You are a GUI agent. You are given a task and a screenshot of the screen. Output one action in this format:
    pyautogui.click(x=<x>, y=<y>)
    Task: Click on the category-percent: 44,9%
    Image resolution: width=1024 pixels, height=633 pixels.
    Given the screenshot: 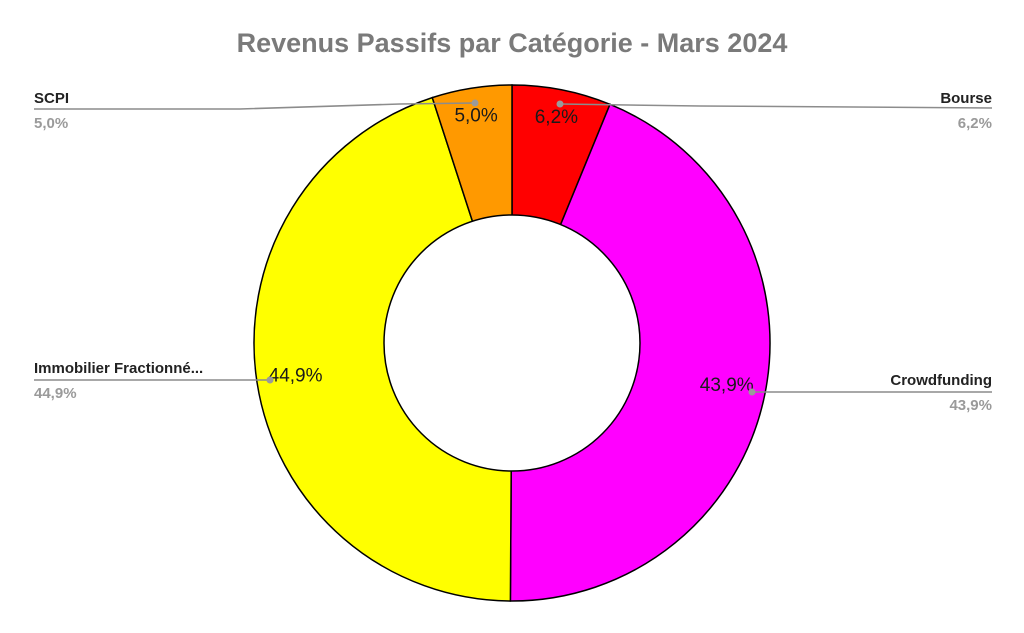 What is the action you would take?
    pyautogui.click(x=55, y=393)
    